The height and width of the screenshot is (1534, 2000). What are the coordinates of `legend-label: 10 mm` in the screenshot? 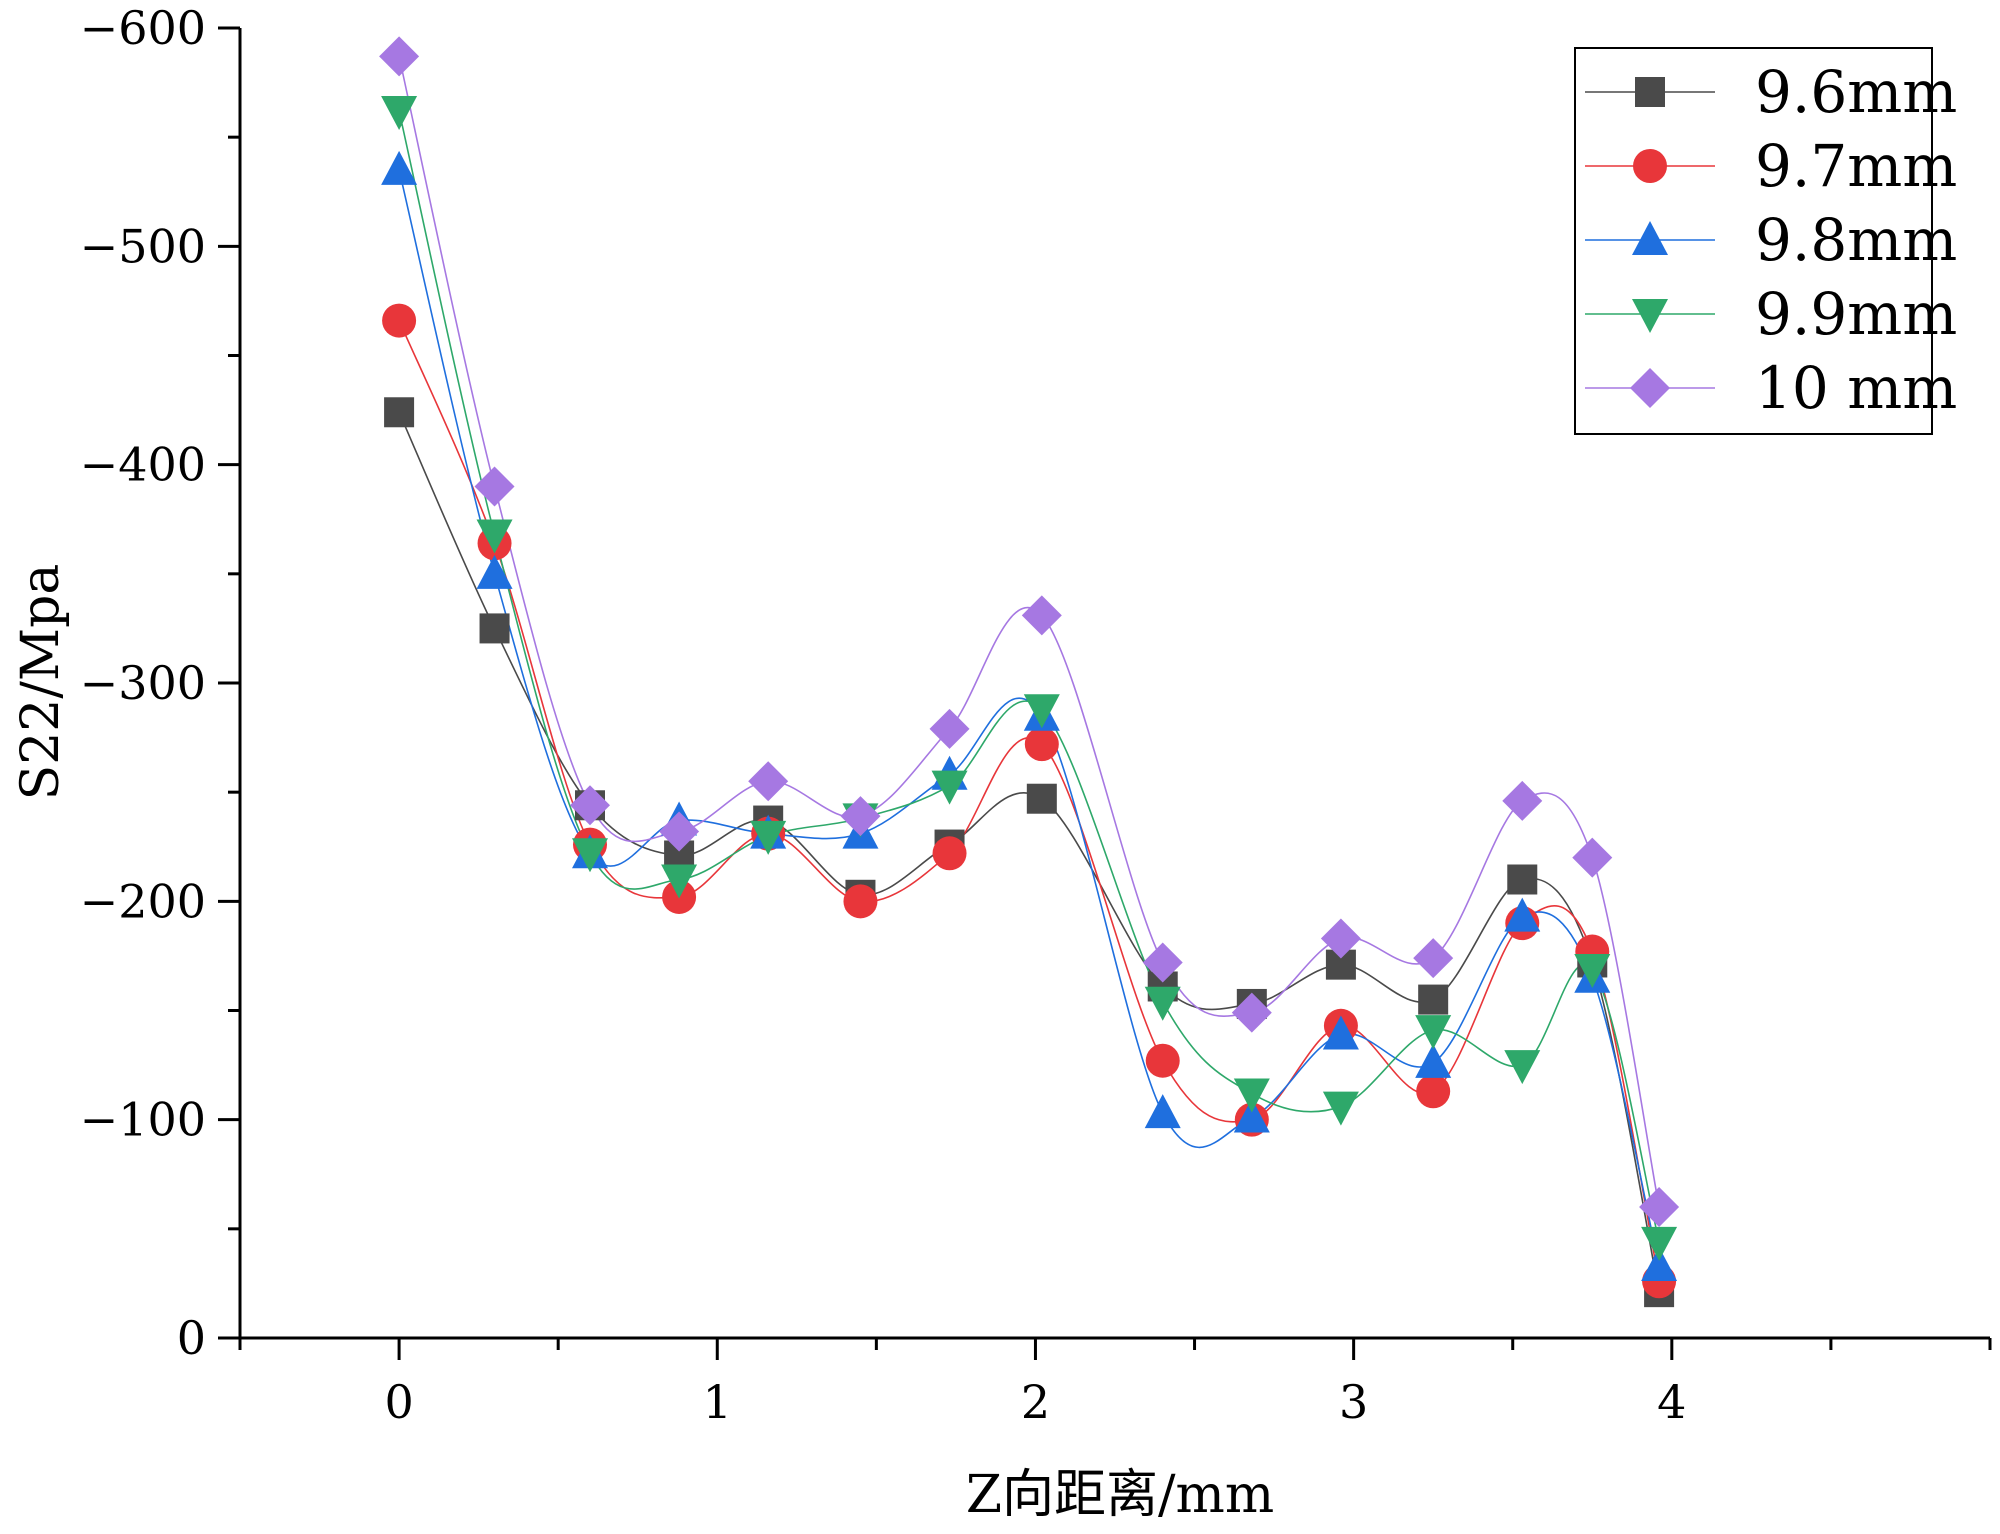 It's located at (1856, 388).